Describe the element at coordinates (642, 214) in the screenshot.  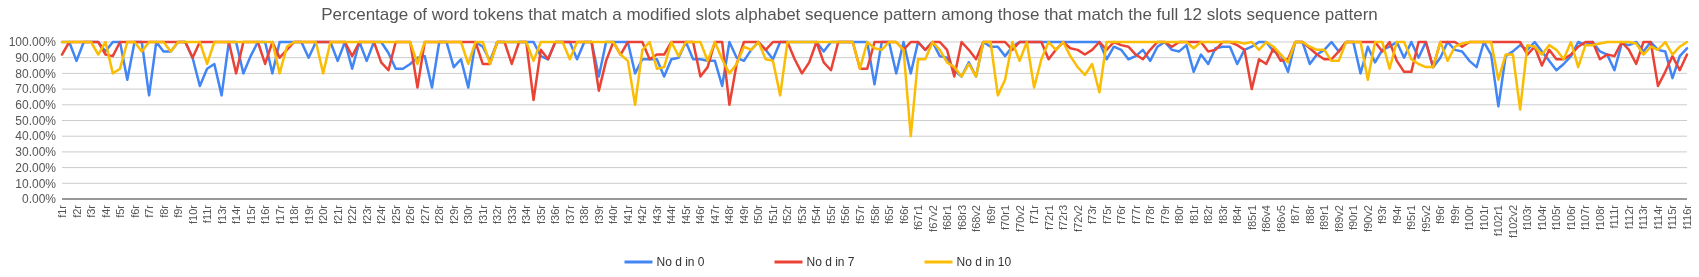
I see `x-tick-label: f42r` at that location.